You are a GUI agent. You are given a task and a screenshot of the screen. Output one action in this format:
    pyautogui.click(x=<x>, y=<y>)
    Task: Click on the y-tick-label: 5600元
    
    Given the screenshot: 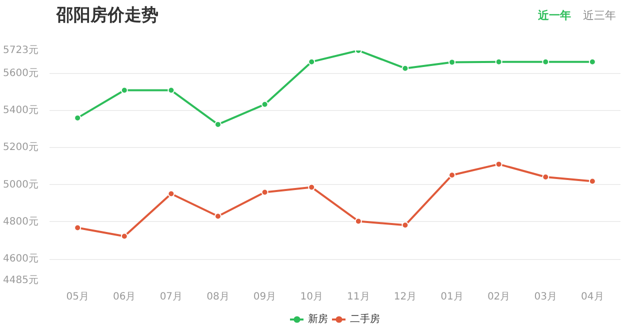 What is the action you would take?
    pyautogui.click(x=21, y=73)
    